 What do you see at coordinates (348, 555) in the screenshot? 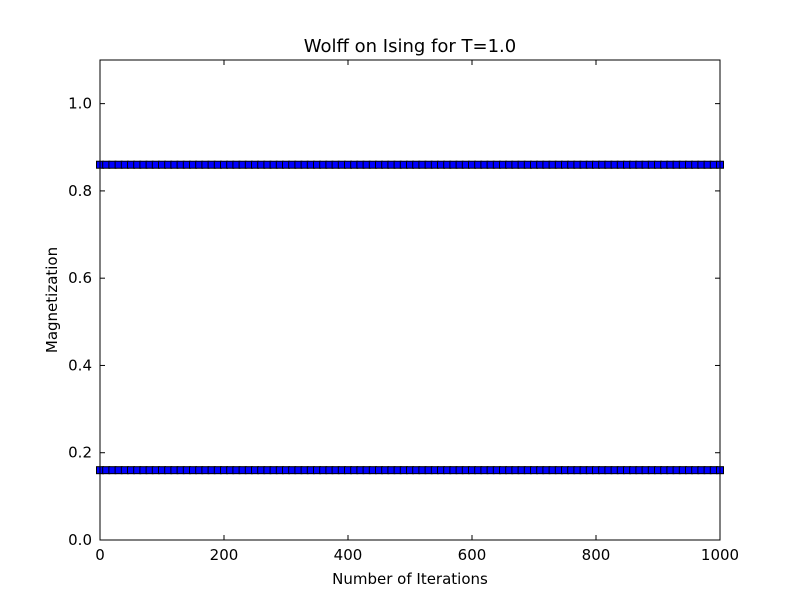
I see `x-tick-label: 400` at bounding box center [348, 555].